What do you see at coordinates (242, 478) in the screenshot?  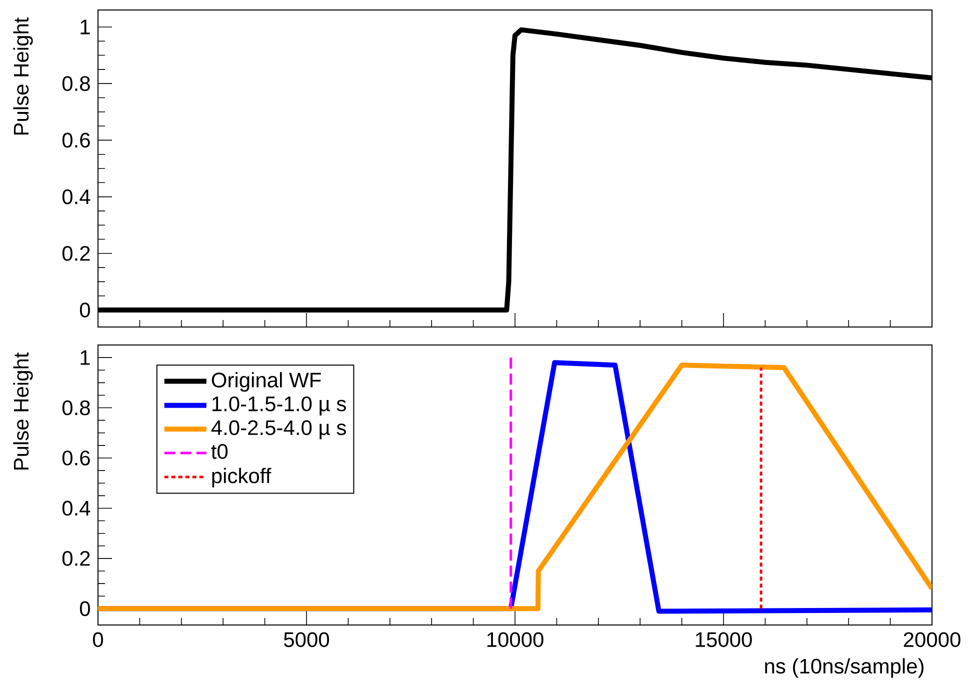 I see `legend-label: pickoff` at bounding box center [242, 478].